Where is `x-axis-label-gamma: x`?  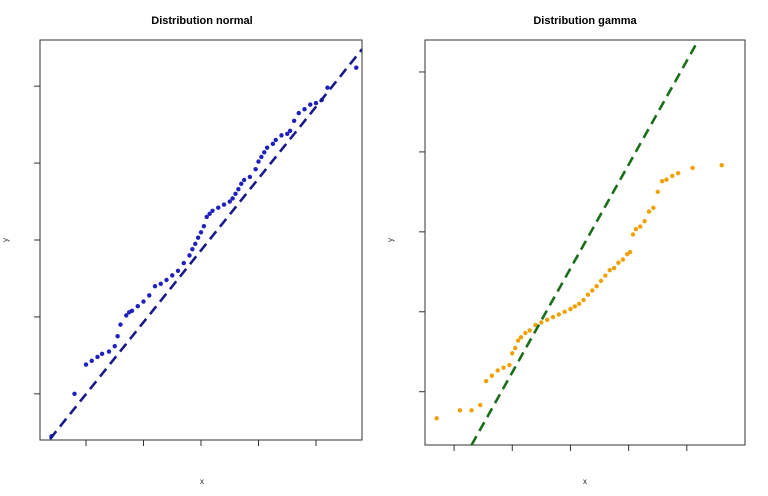
x-axis-label-gamma: x is located at coordinates (585, 481).